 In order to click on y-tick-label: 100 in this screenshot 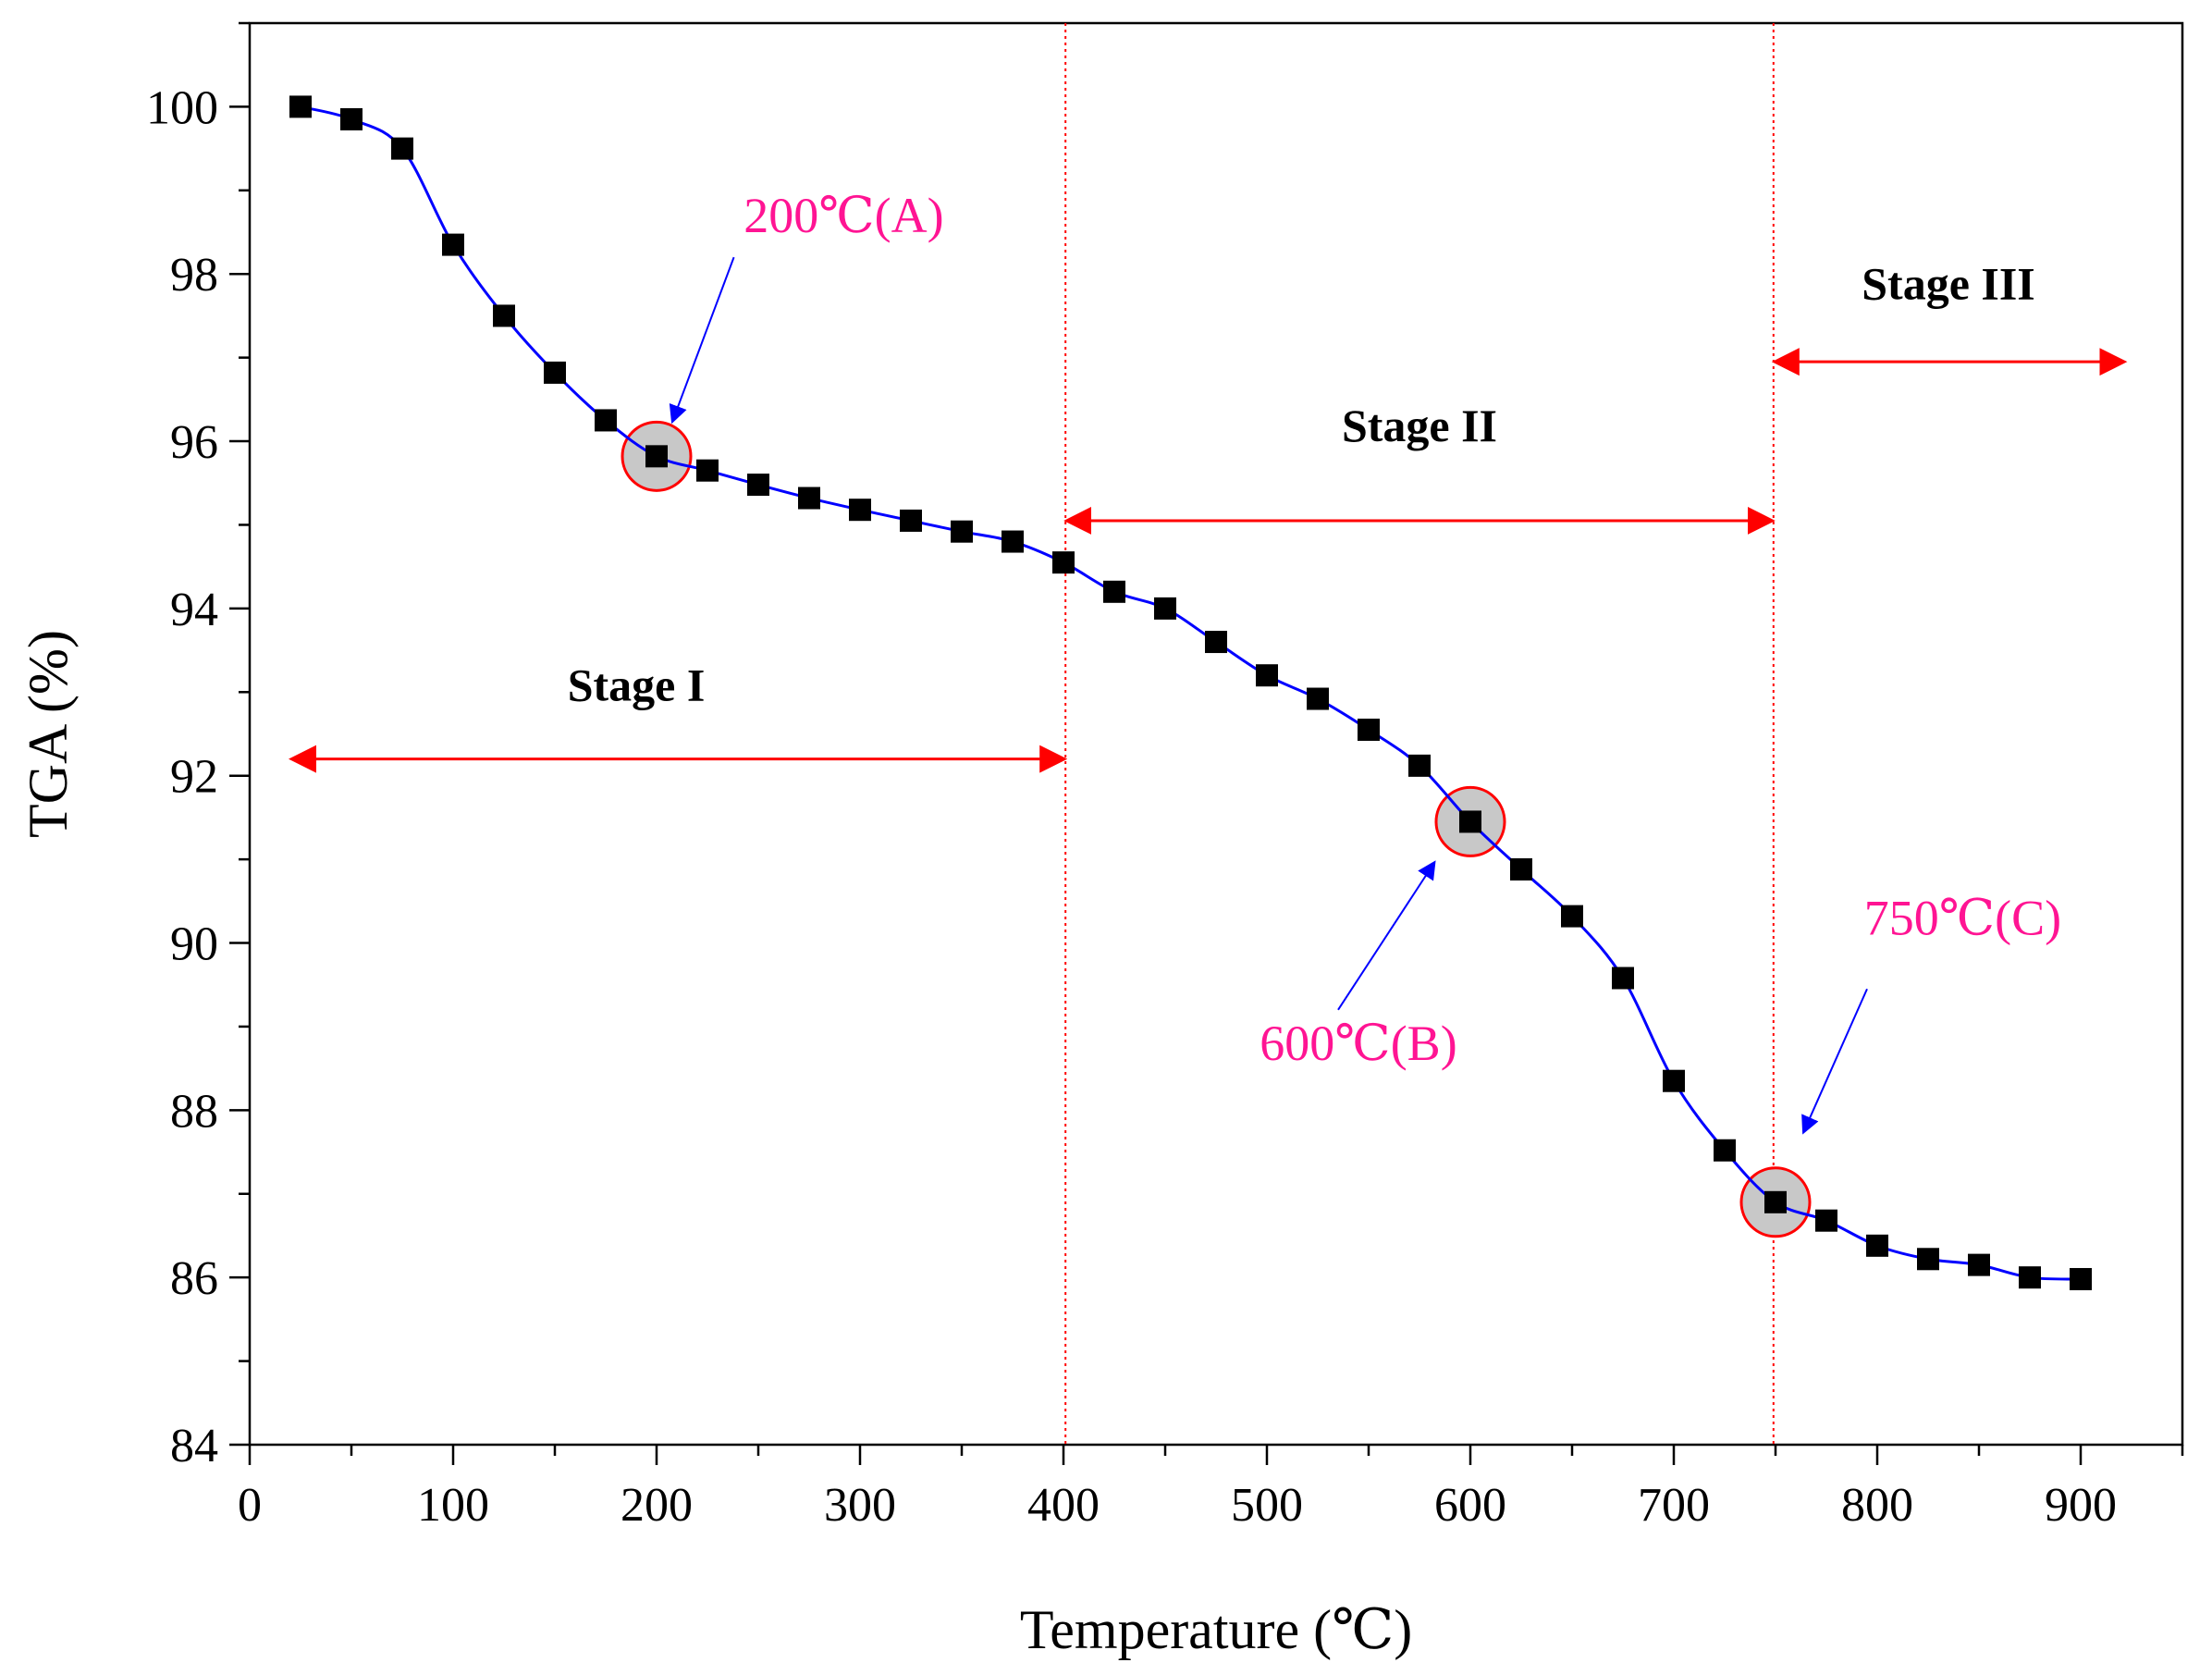, I will do `click(182, 108)`.